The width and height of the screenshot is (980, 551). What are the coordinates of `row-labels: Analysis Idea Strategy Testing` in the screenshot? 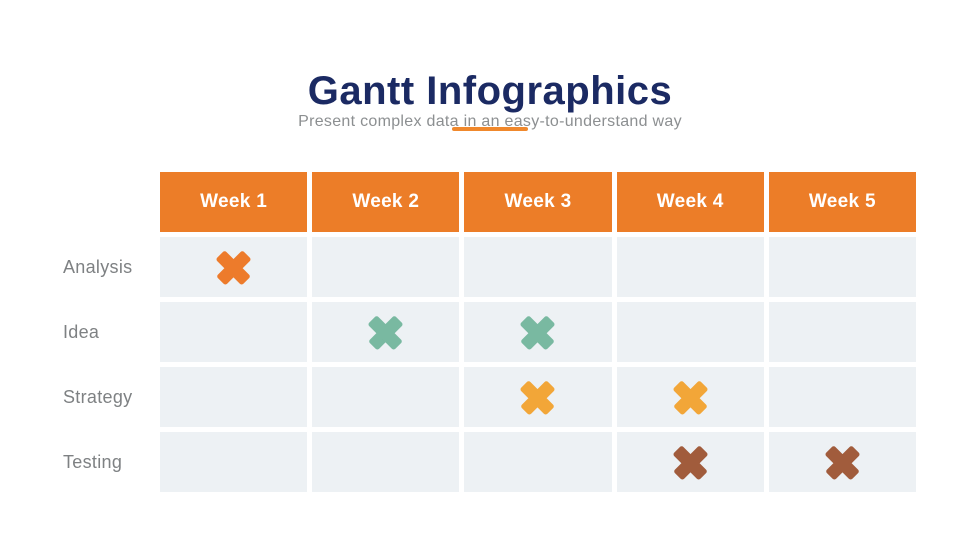 It's located at (110, 367).